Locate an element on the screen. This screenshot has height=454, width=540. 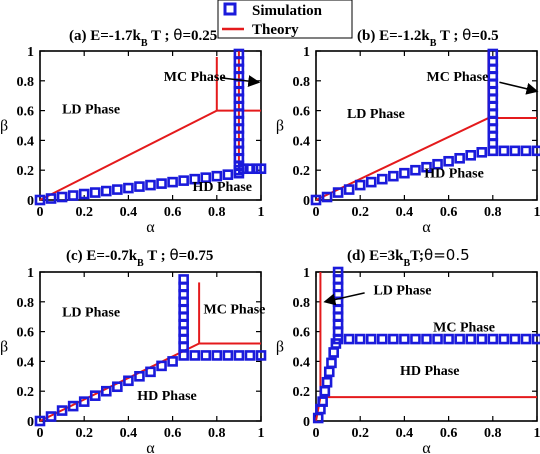
y-axis-label: β is located at coordinates (280, 126).